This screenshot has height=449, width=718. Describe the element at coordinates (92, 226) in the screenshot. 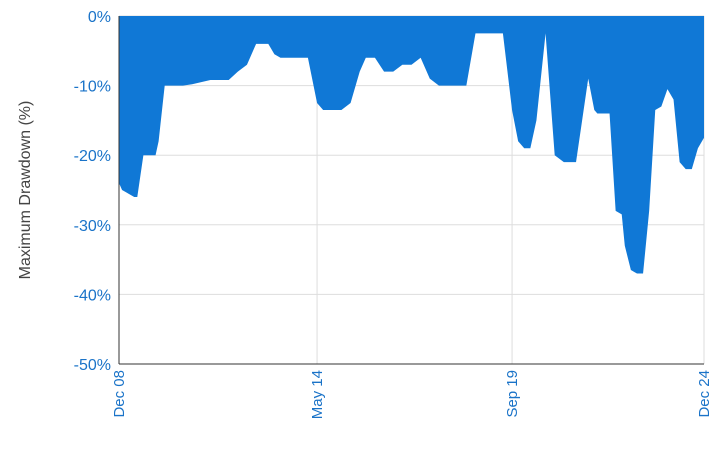

I see `y-tick-label: -30%` at that location.